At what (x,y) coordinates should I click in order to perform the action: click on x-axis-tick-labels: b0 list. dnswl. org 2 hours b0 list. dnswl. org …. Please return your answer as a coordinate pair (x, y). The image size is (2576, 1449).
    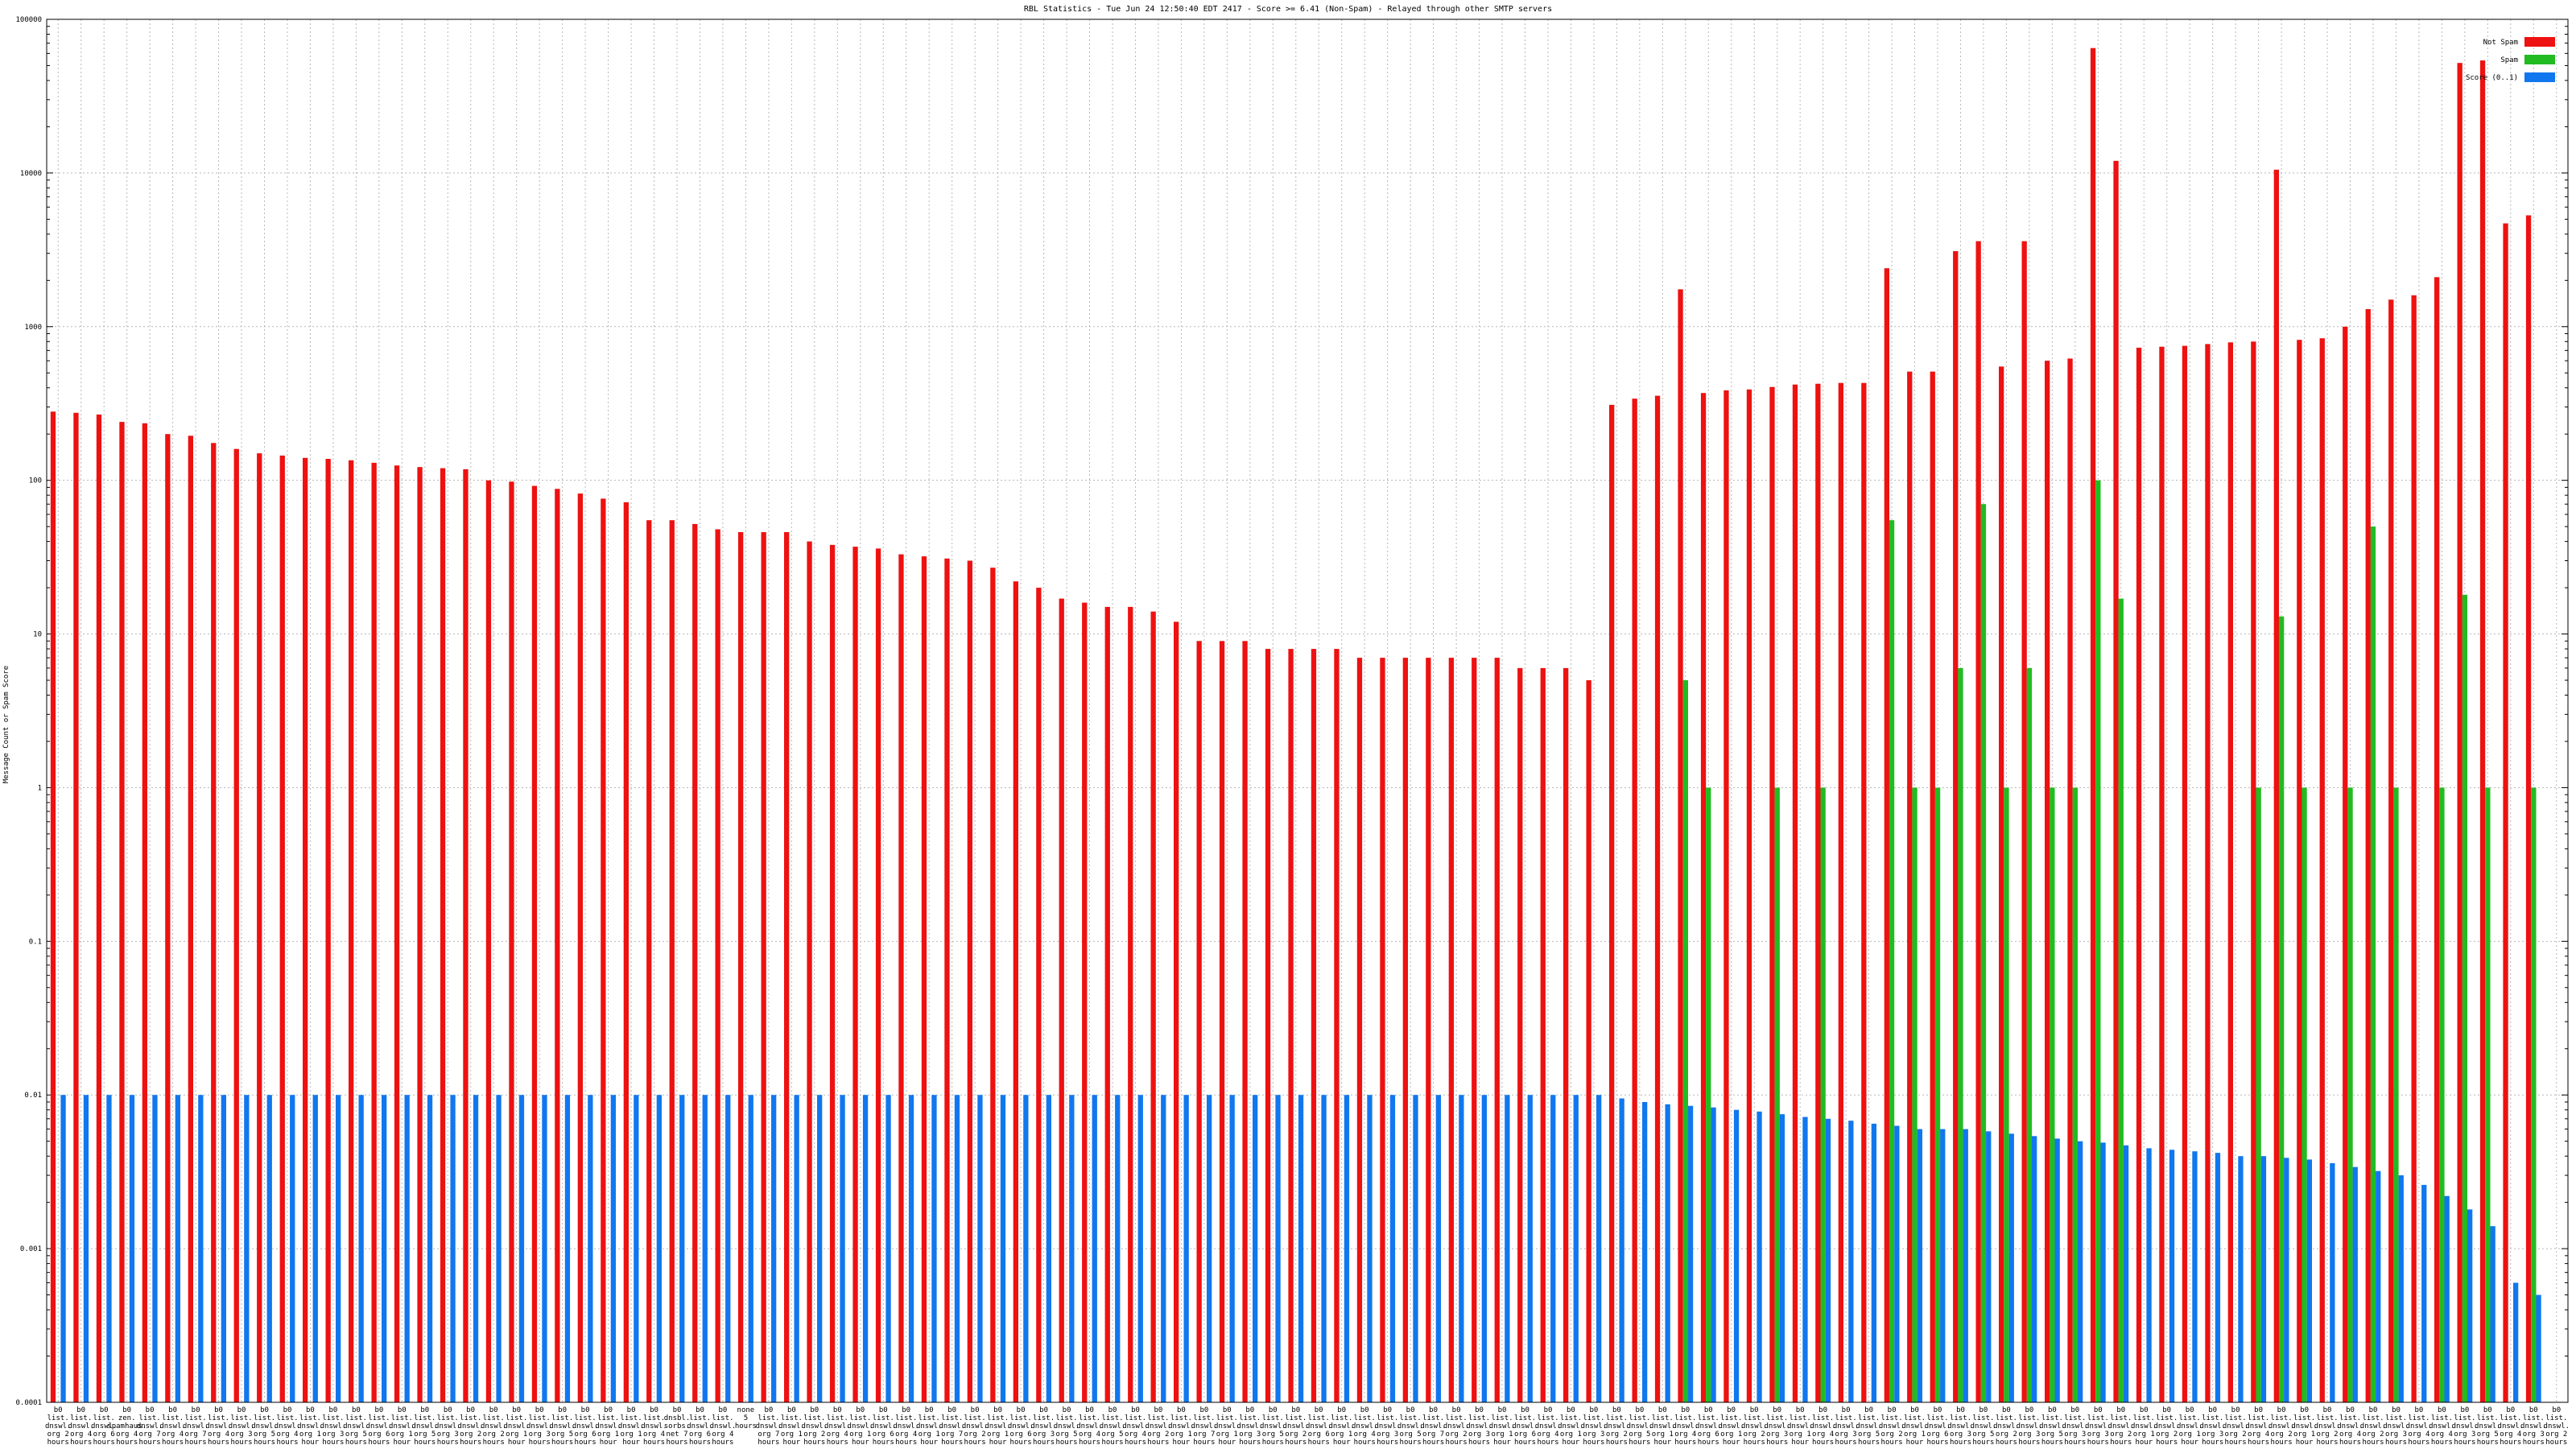
    Looking at the image, I should click on (1307, 1426).